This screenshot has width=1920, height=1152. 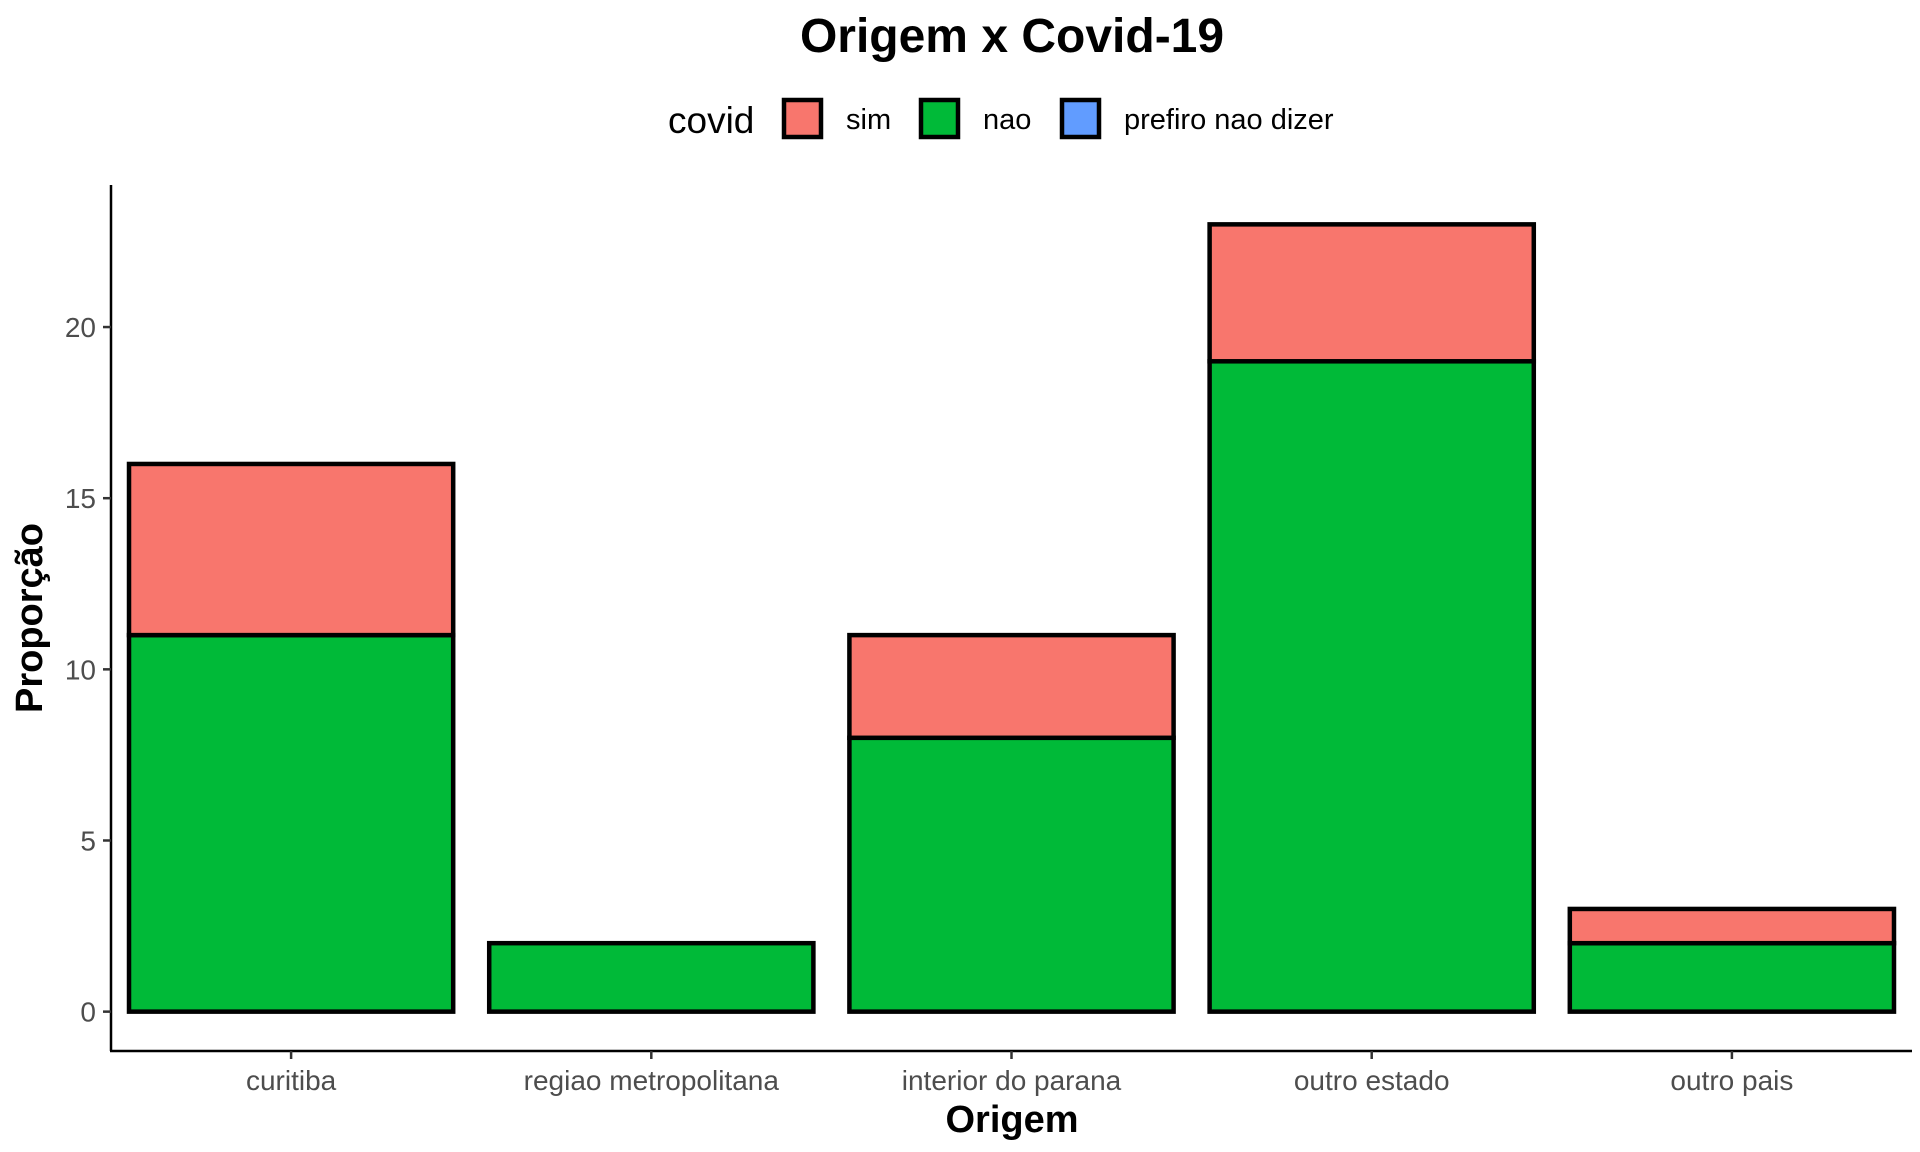 I want to click on legend-key-nao, so click(x=939, y=118).